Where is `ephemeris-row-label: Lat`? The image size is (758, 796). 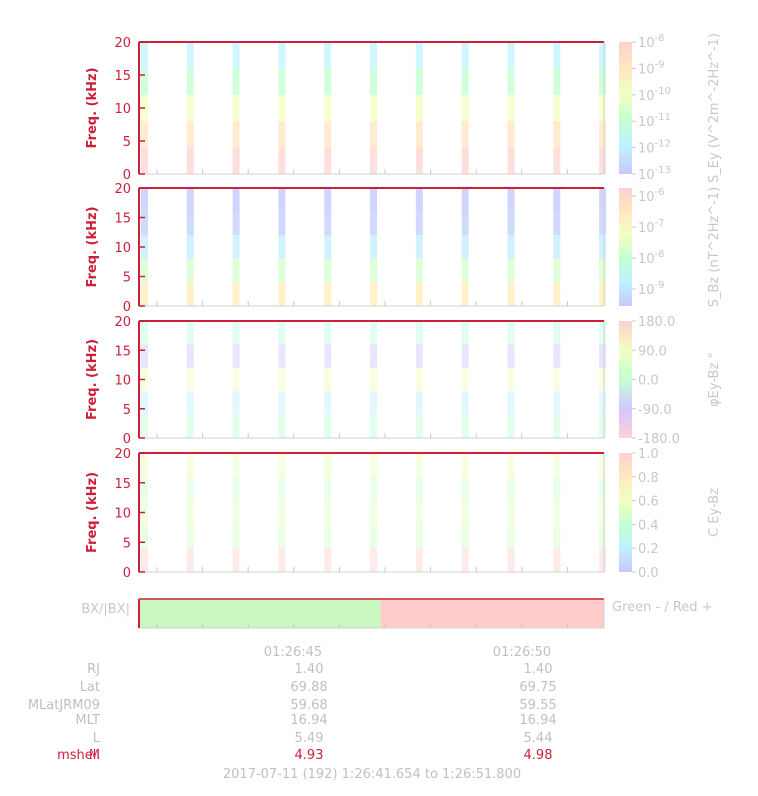
ephemeris-row-label: Lat is located at coordinates (90, 687).